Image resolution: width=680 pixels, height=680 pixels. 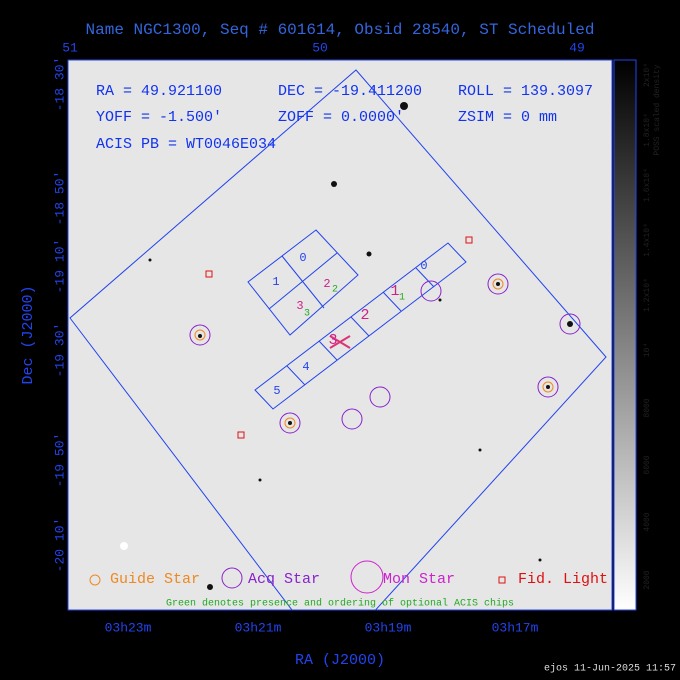 I want to click on s-chip-label: 3, so click(x=332, y=340).